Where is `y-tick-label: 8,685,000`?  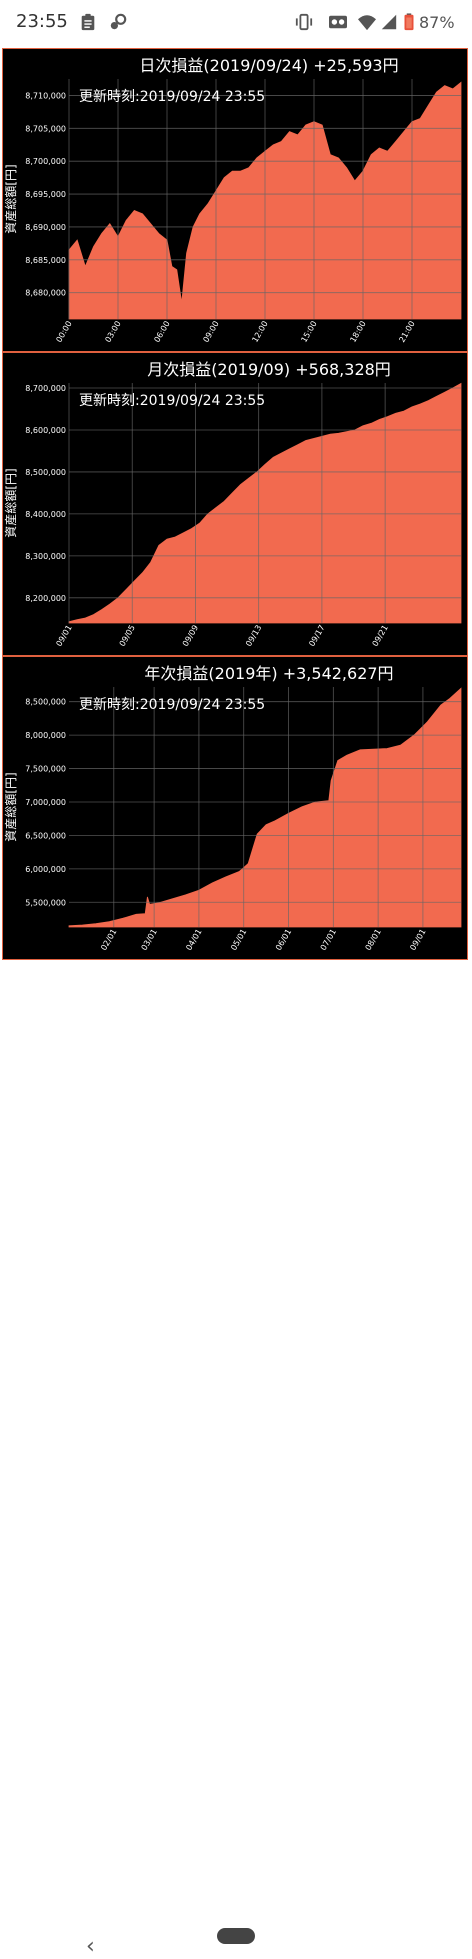 y-tick-label: 8,685,000 is located at coordinates (45, 260).